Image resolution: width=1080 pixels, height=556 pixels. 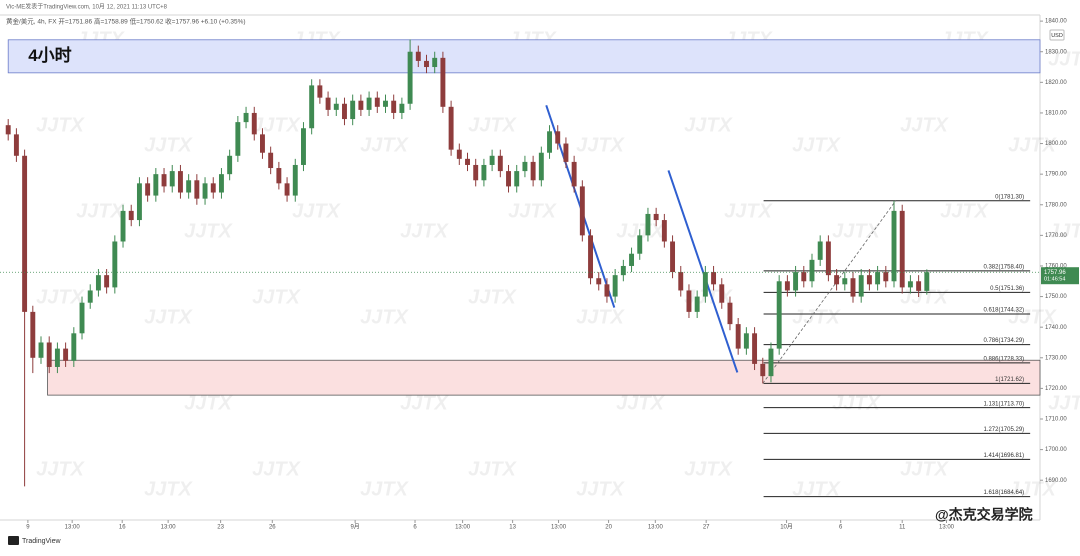 I want to click on y-tick-label: 1770.00, so click(x=1056, y=236).